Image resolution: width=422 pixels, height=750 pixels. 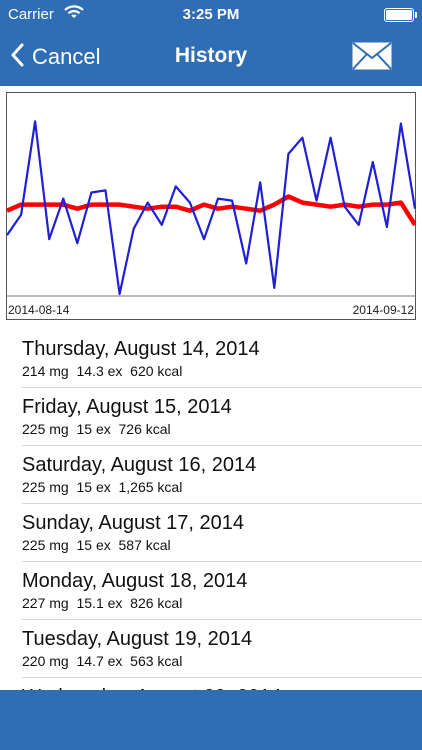 What do you see at coordinates (74, 14) in the screenshot?
I see `wifi-icon` at bounding box center [74, 14].